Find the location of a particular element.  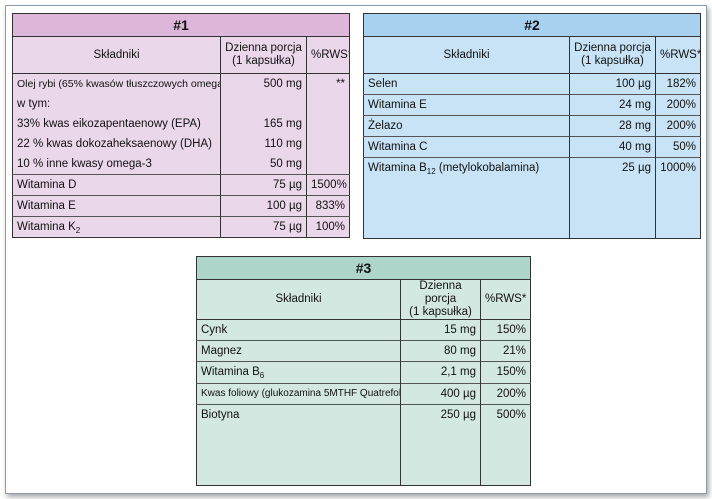

table-row: Witamina E 24 mg 200% is located at coordinates (532, 105).